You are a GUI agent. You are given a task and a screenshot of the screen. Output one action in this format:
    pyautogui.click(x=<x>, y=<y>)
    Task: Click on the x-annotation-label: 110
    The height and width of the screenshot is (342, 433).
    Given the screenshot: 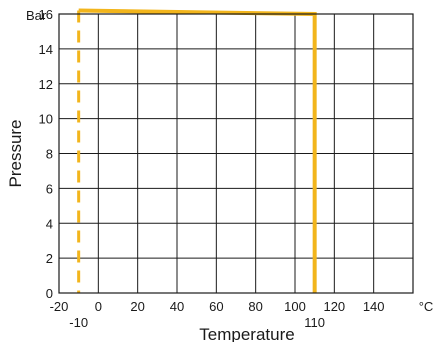 What is the action you would take?
    pyautogui.click(x=314, y=322)
    